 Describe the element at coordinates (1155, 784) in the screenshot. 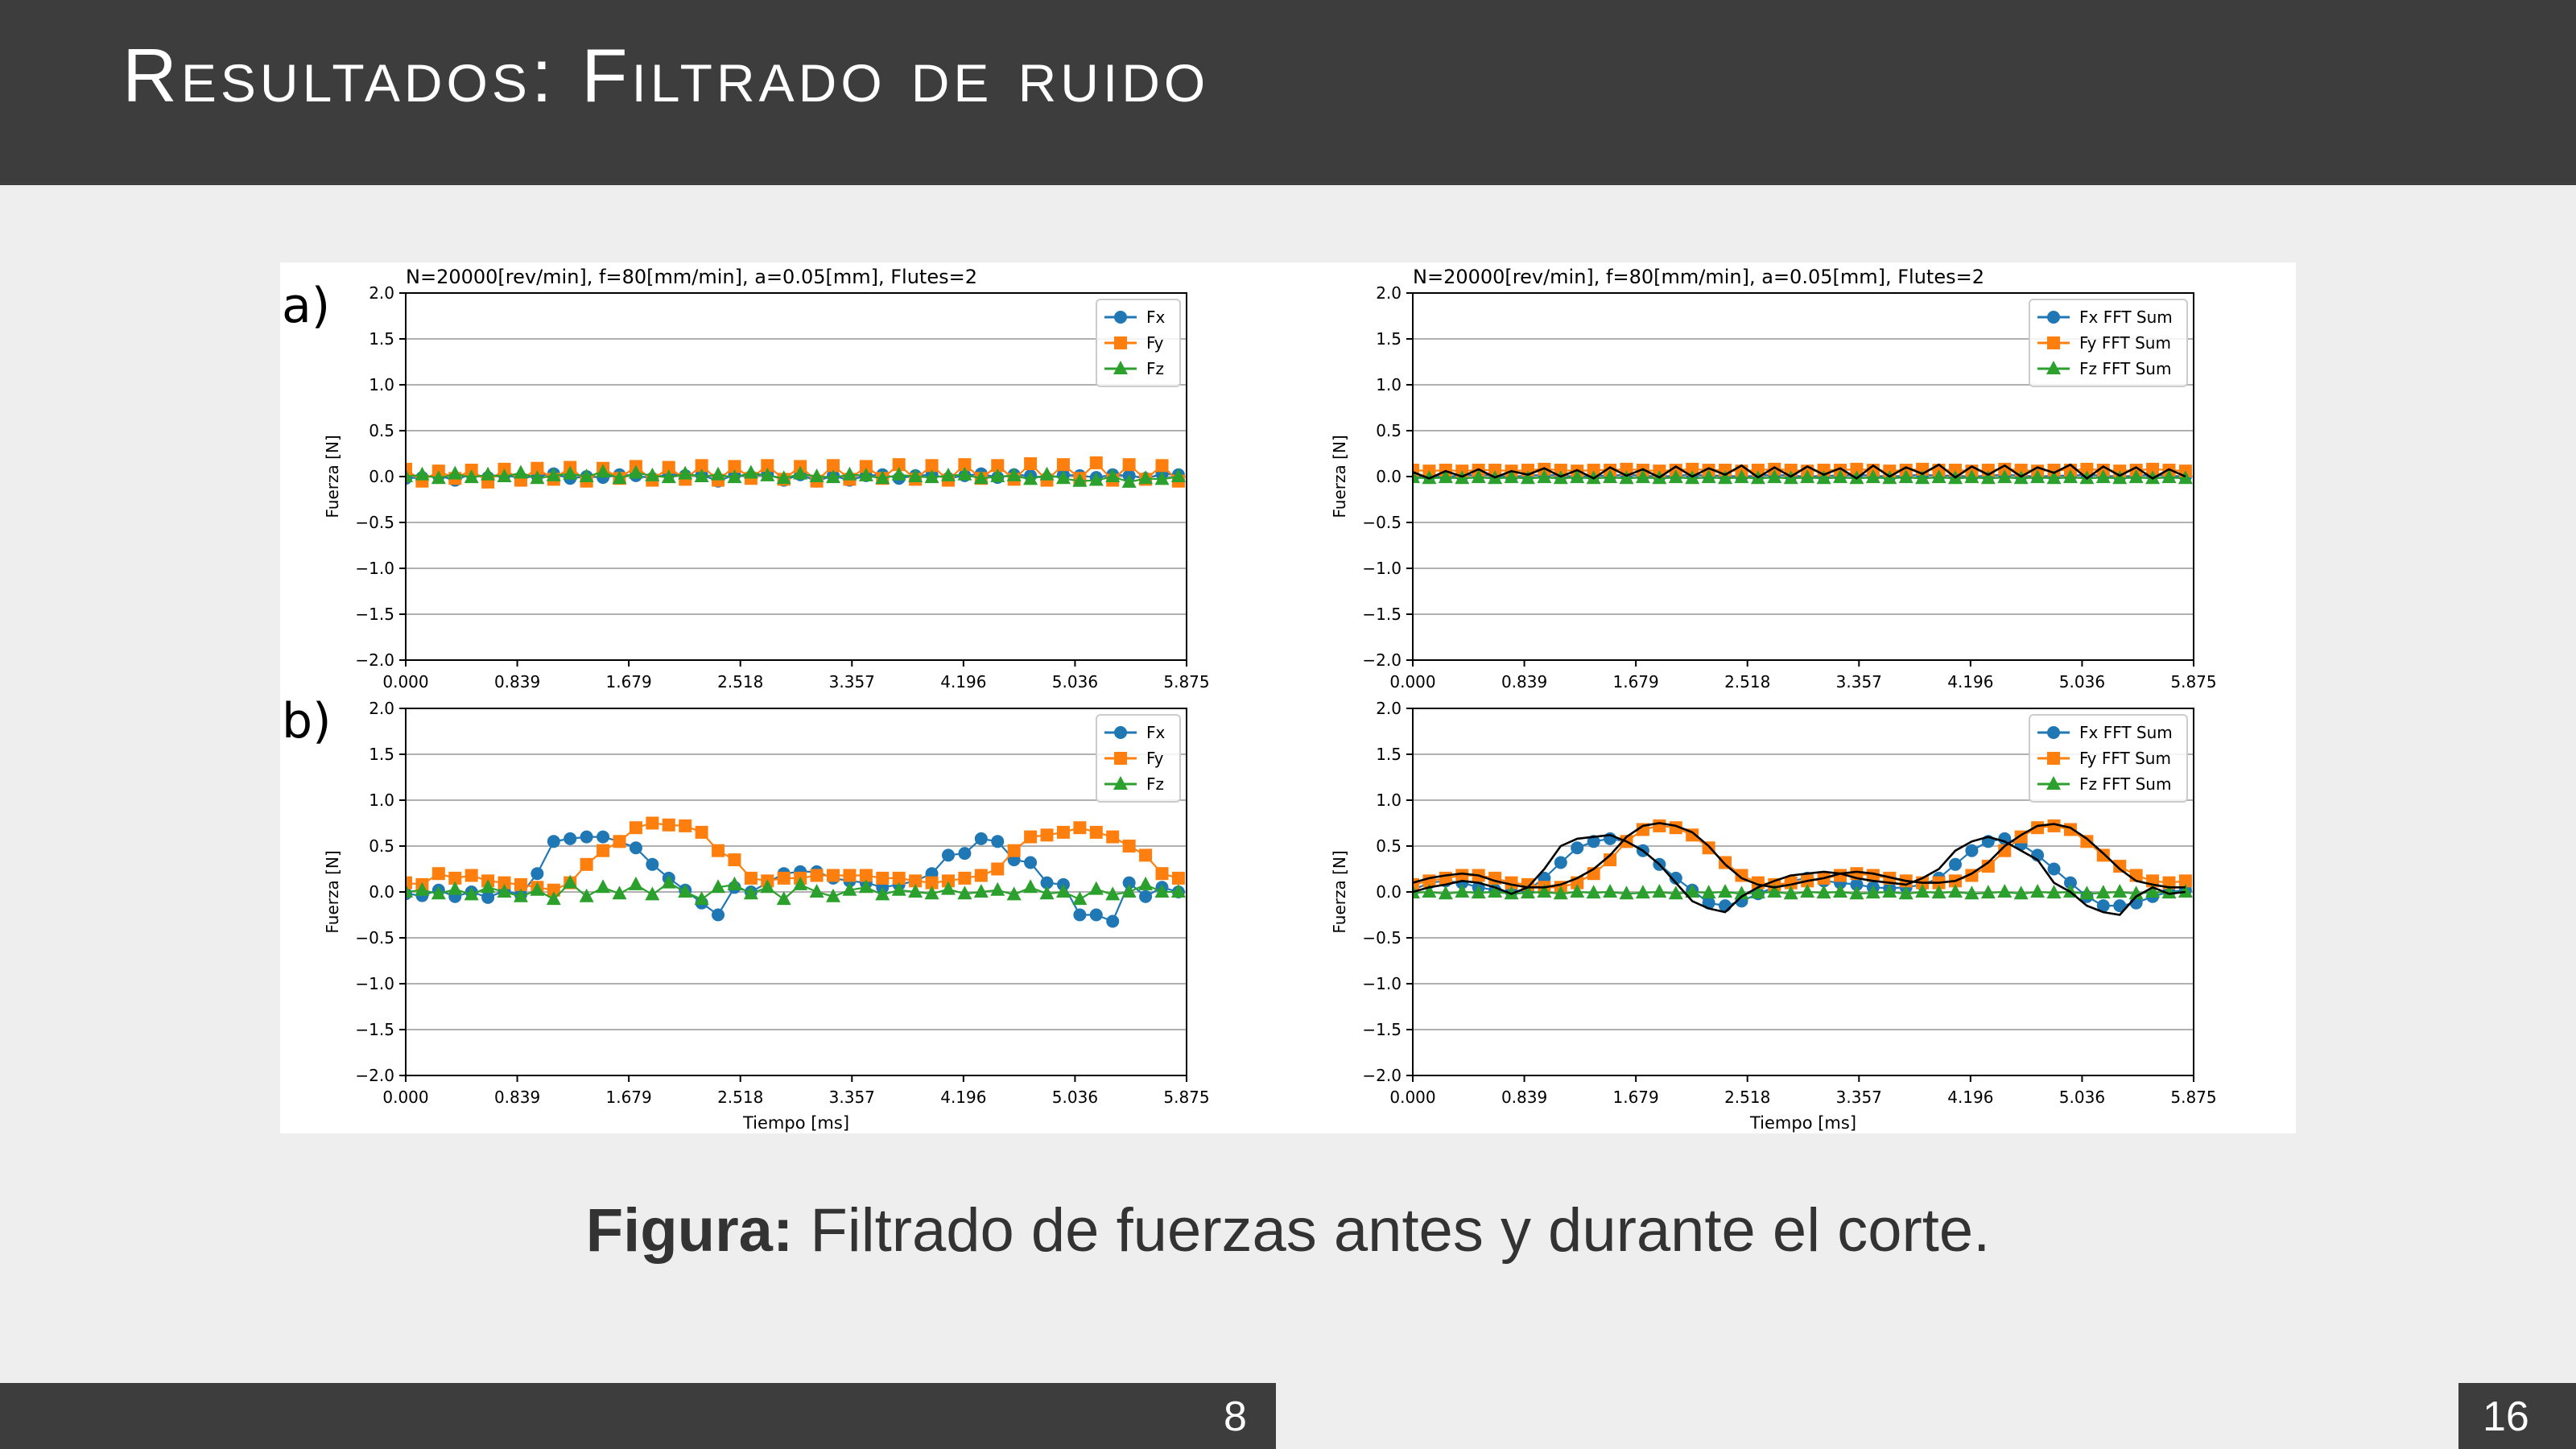

I see `legend-label: Fz` at that location.